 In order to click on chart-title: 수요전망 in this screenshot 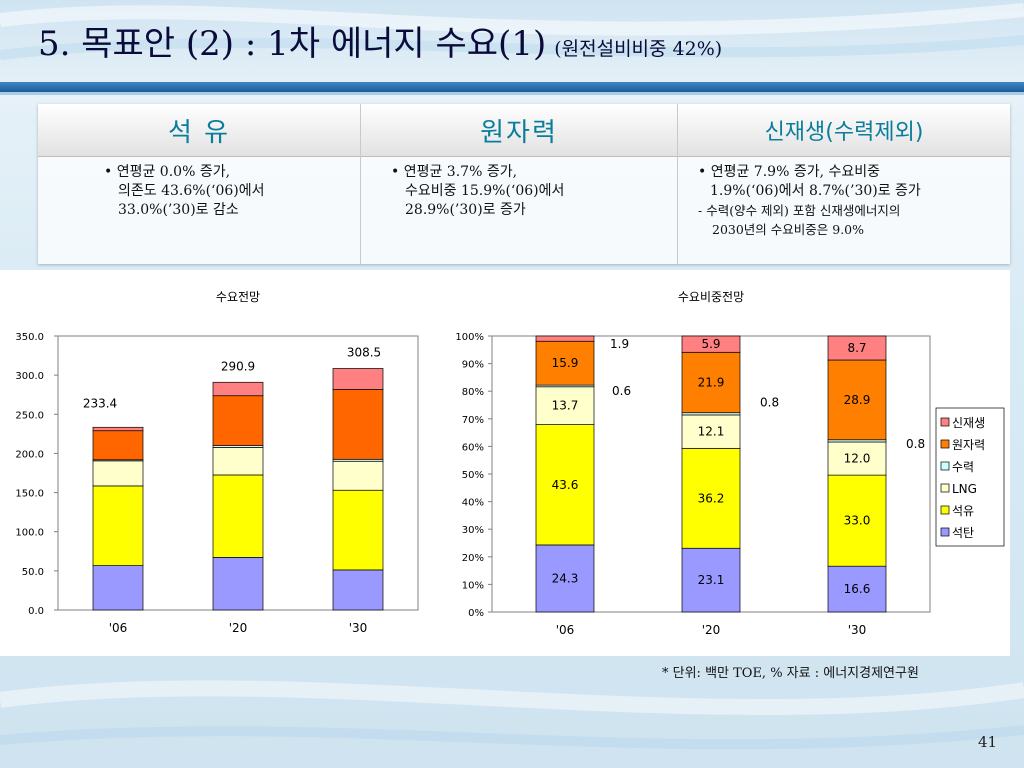, I will do `click(238, 297)`.